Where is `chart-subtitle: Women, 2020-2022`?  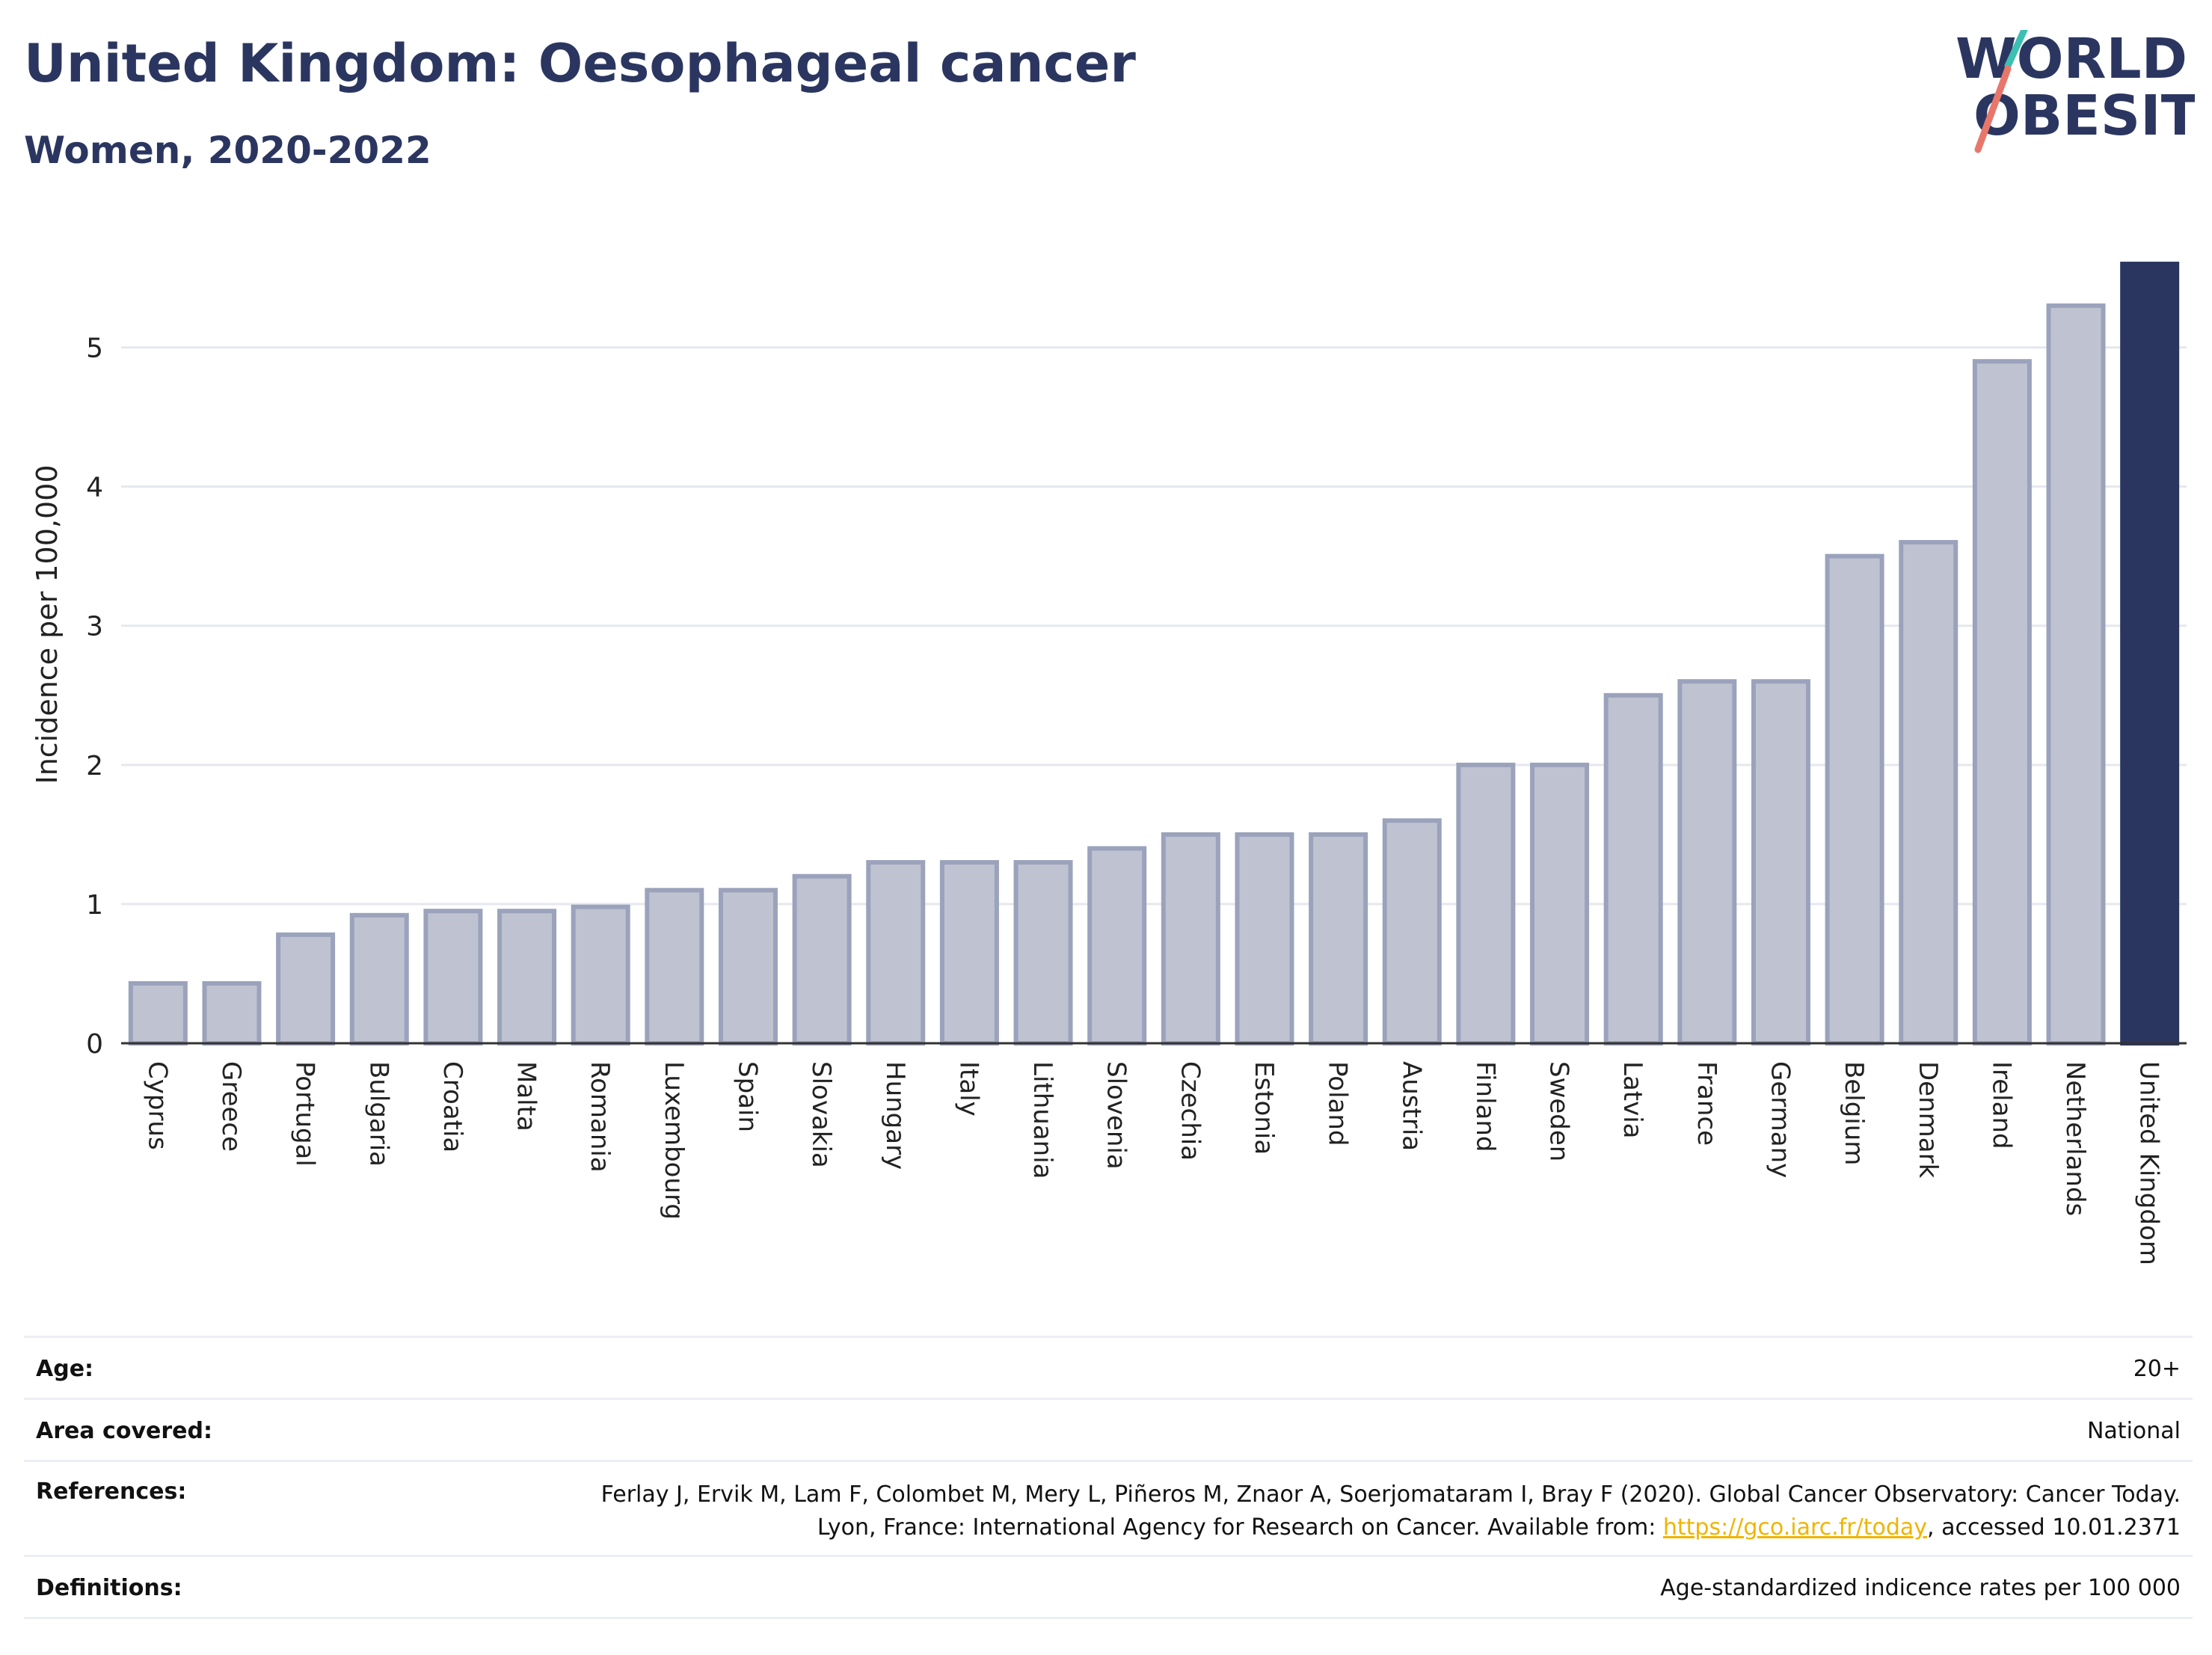 chart-subtitle: Women, 2020-2022 is located at coordinates (227, 150).